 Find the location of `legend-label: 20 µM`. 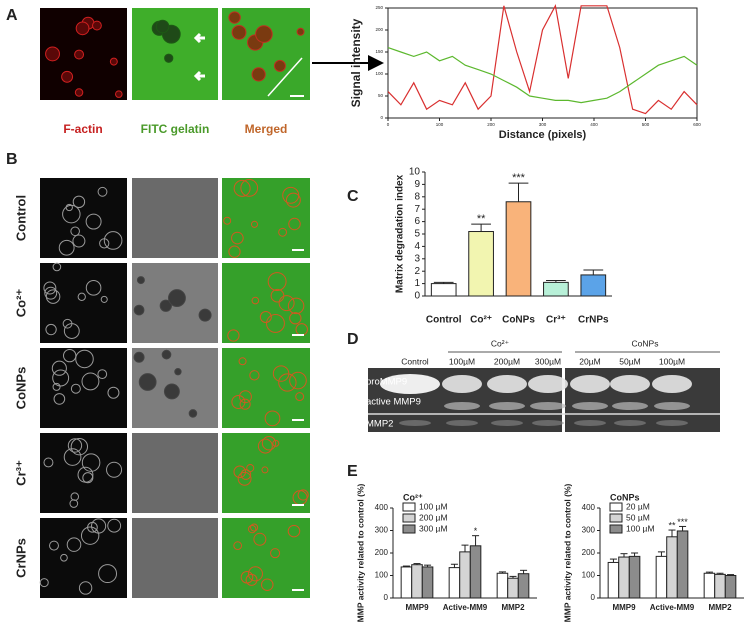

legend-label: 20 µM is located at coordinates (638, 506).